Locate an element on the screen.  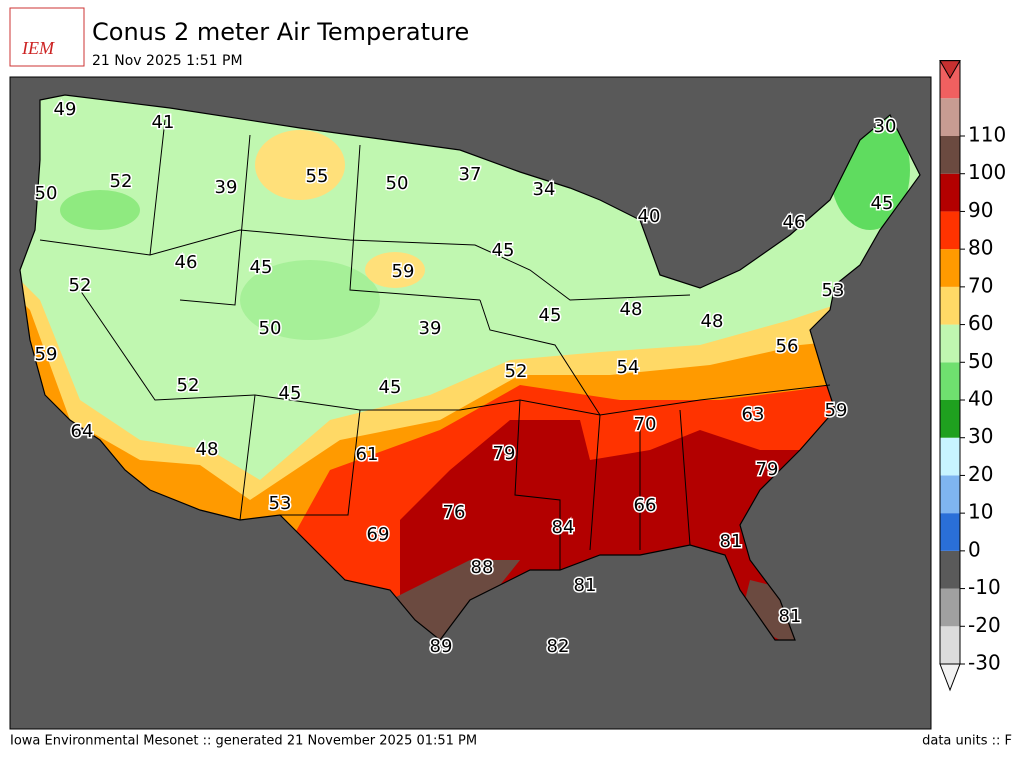
temperature-label: 34 is located at coordinates (544, 189).